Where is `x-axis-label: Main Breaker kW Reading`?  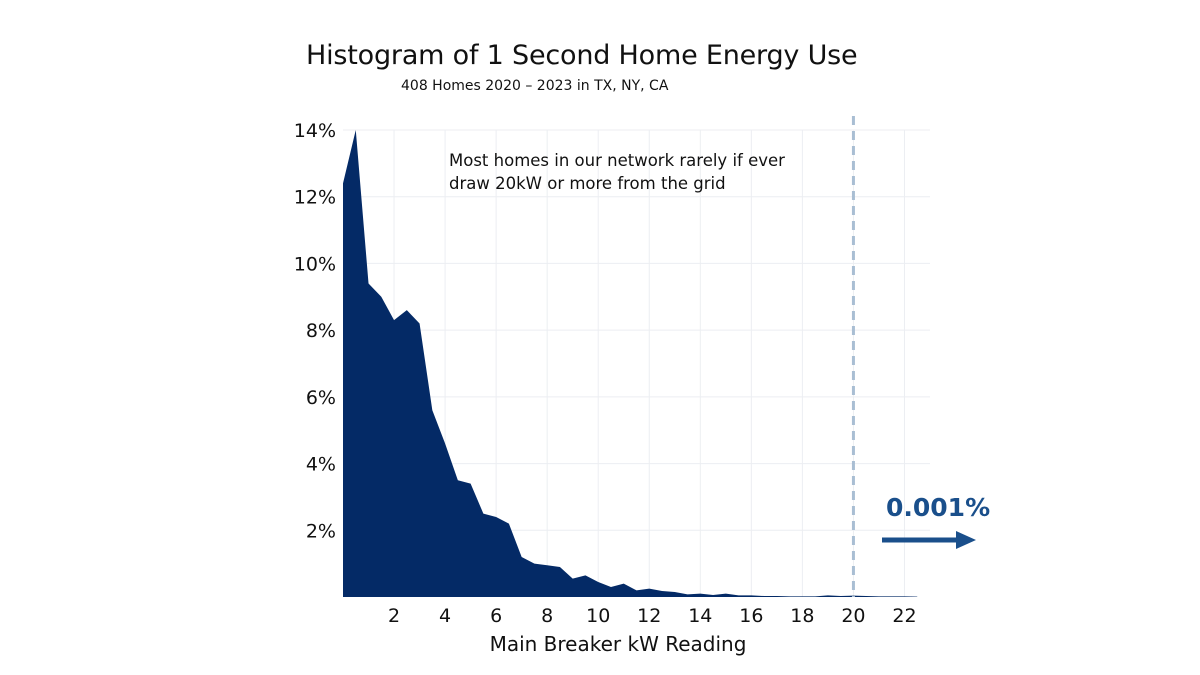 x-axis-label: Main Breaker kW Reading is located at coordinates (618, 644).